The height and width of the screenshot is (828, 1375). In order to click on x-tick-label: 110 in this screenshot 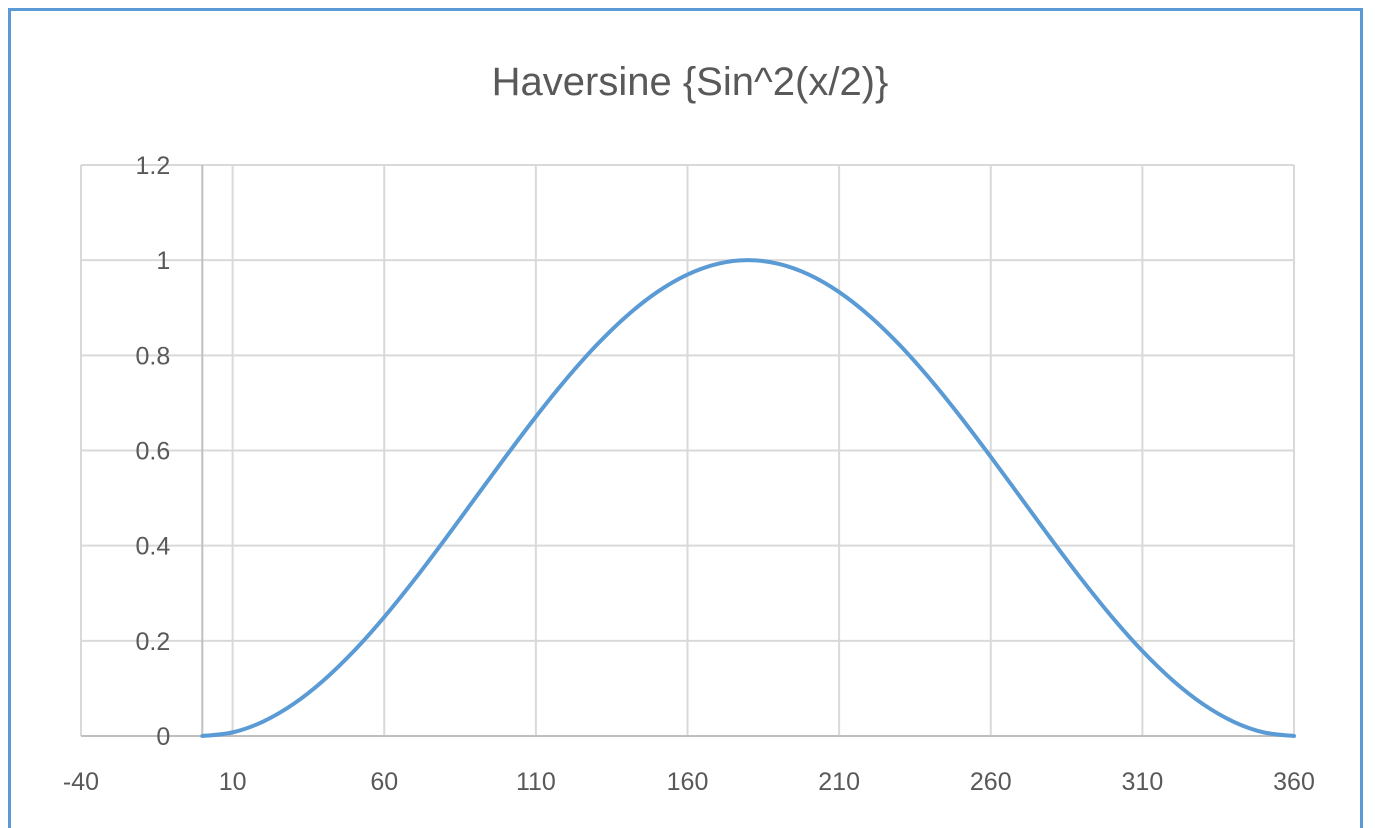, I will do `click(536, 782)`.